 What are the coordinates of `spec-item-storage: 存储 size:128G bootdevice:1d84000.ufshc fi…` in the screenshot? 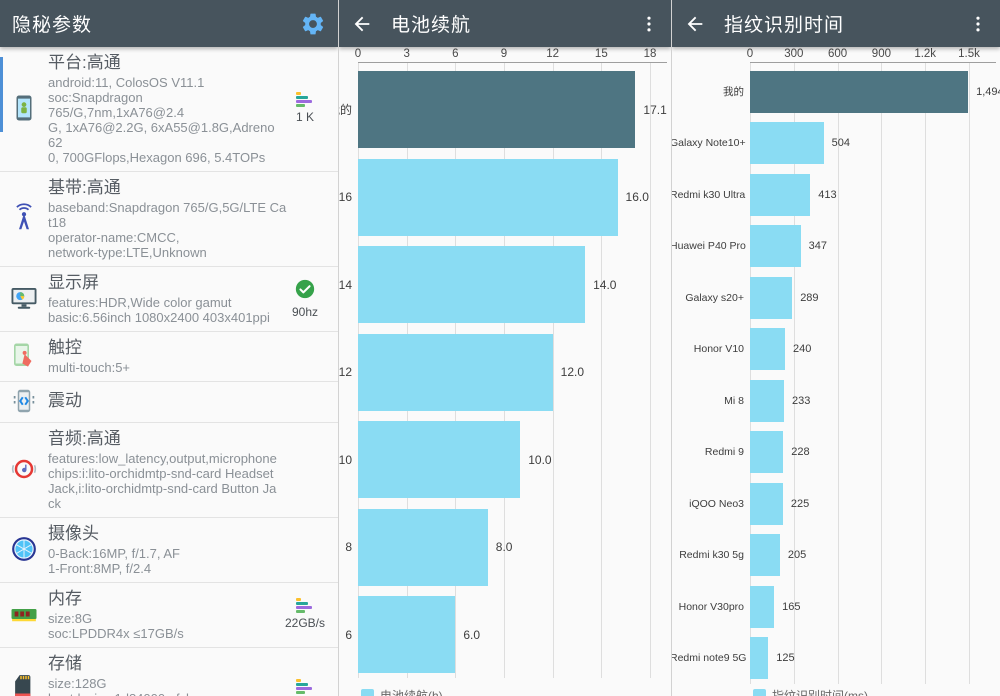 It's located at (169, 672).